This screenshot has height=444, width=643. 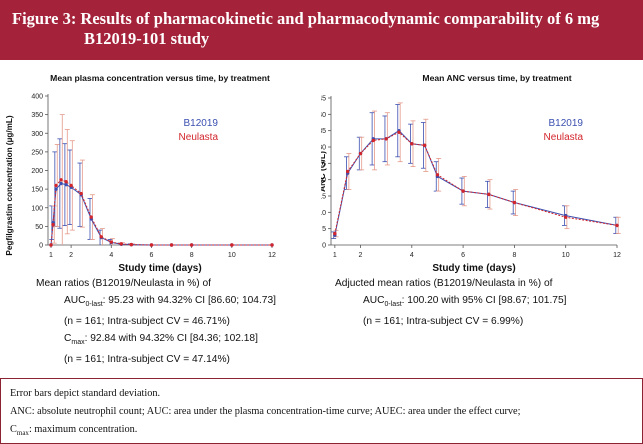 I want to click on pk-series-line-neulasta, so click(x=161, y=212).